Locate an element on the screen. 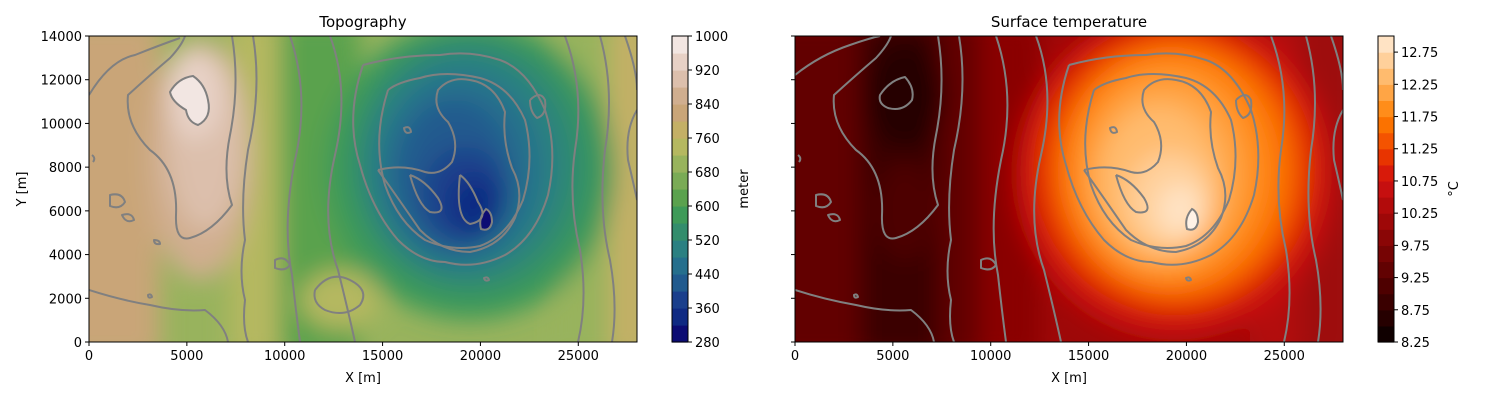 The width and height of the screenshot is (1500, 400). colorbar-tick-label: 1000 is located at coordinates (711, 37).